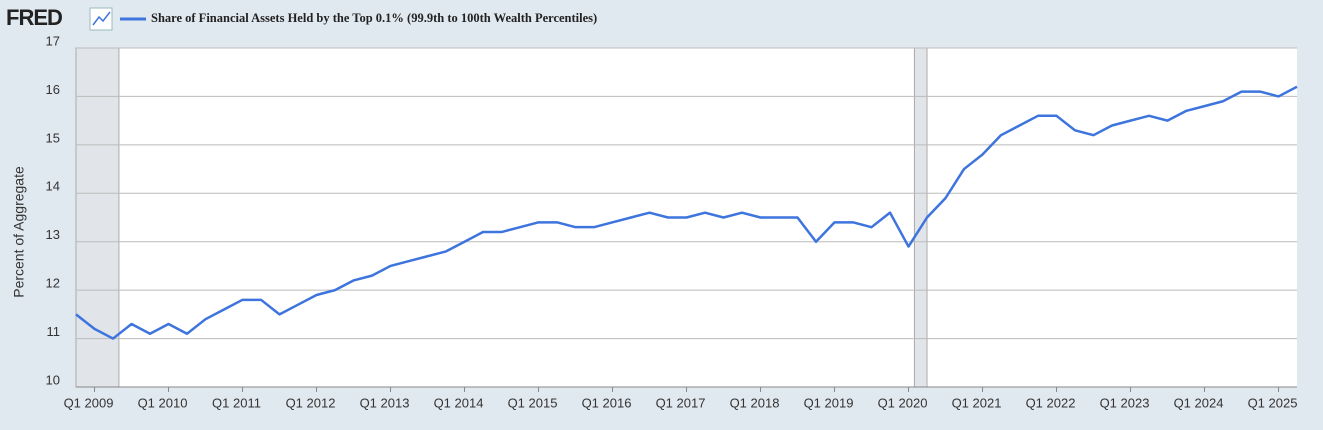 This screenshot has width=1323, height=430. What do you see at coordinates (163, 402) in the screenshot?
I see `x-tick-label: Q1 2010` at bounding box center [163, 402].